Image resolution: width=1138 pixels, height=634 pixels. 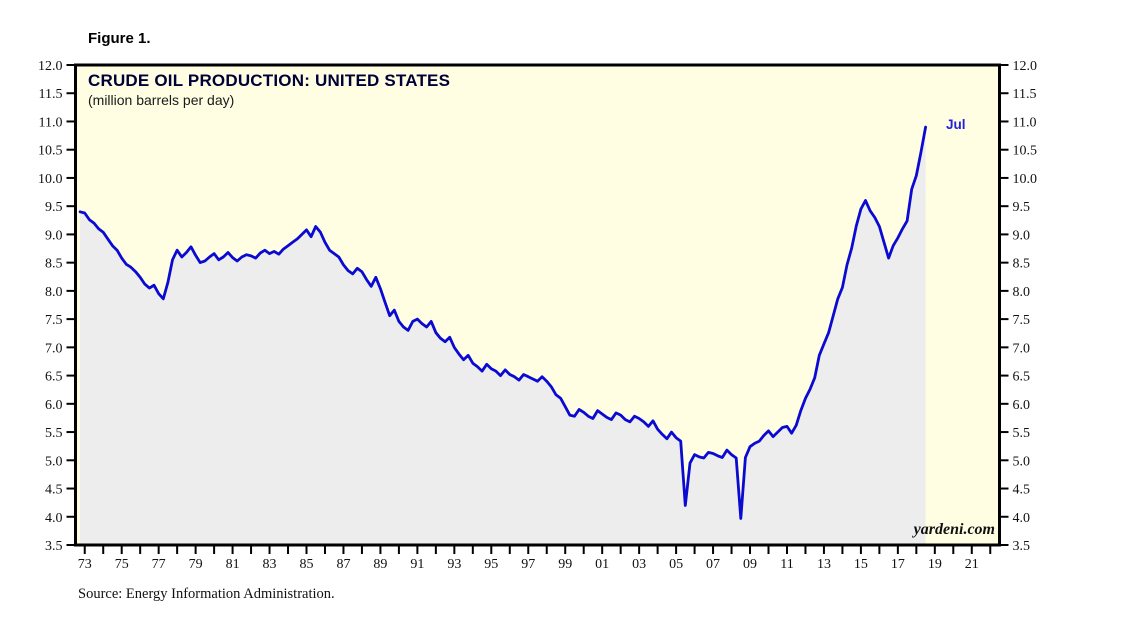 What do you see at coordinates (1025, 66) in the screenshot?
I see `y-tick-label-right: 12.0` at bounding box center [1025, 66].